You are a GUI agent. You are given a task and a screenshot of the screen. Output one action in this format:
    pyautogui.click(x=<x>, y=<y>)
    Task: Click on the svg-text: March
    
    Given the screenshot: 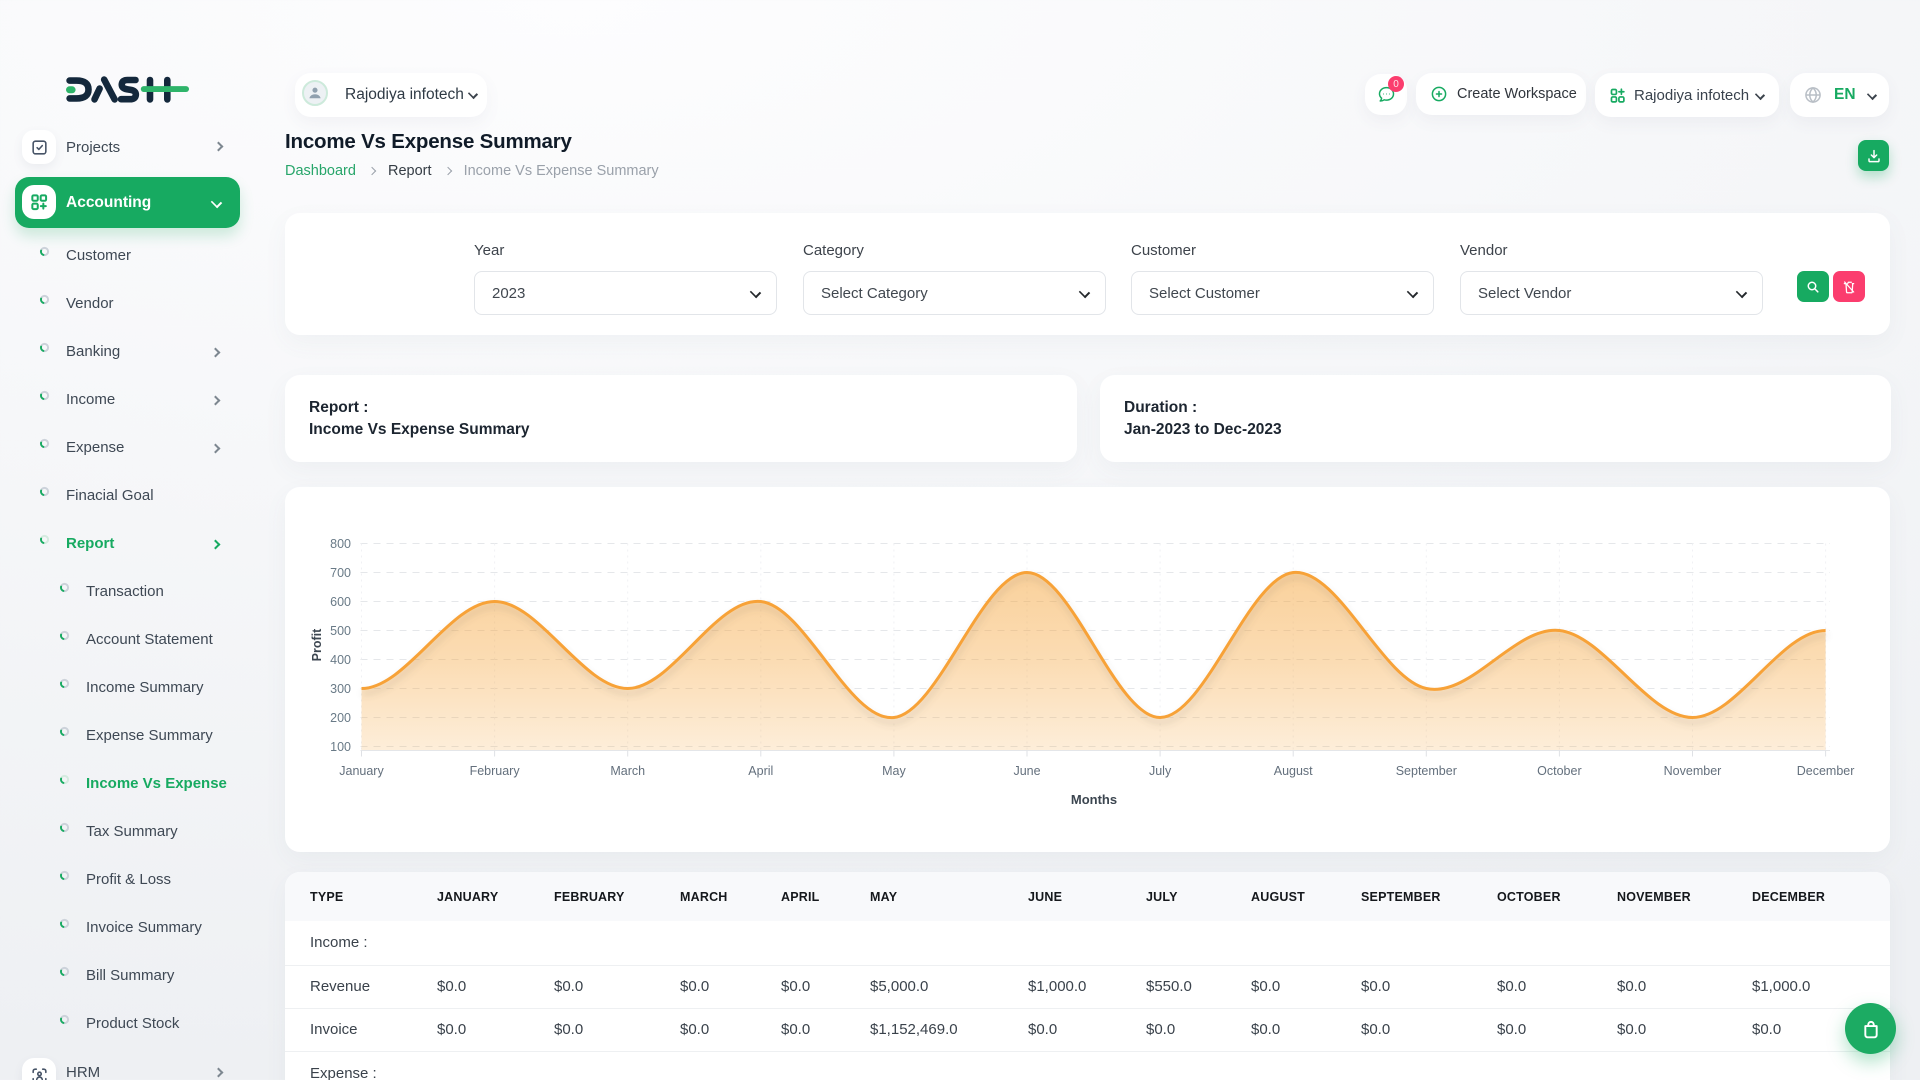 What is the action you would take?
    pyautogui.click(x=627, y=771)
    